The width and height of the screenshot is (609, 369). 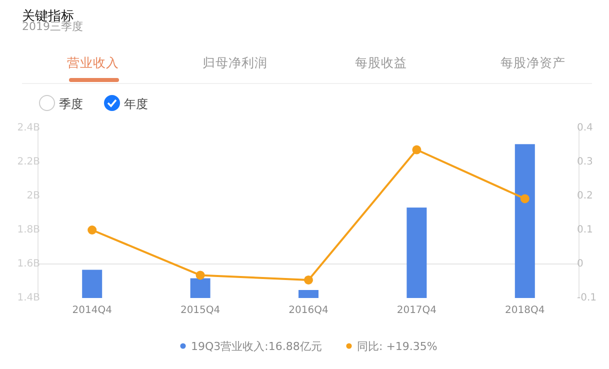 What do you see at coordinates (587, 298) in the screenshot?
I see `y2-tick-label: -0.1` at bounding box center [587, 298].